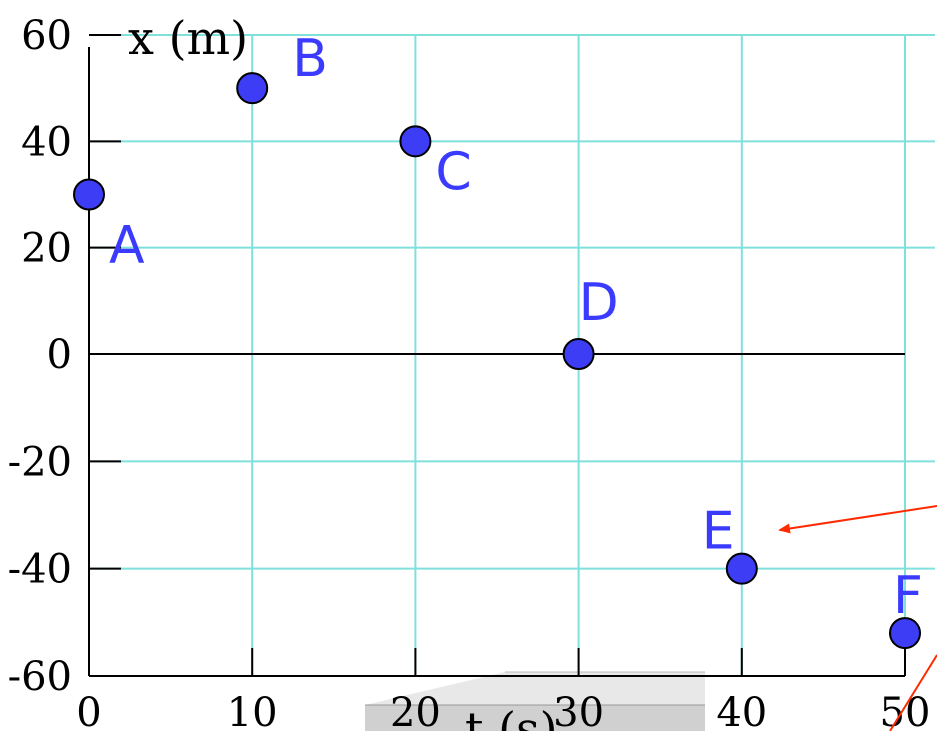 The height and width of the screenshot is (731, 937). What do you see at coordinates (40, 677) in the screenshot?
I see `y-tick-label: -60` at bounding box center [40, 677].